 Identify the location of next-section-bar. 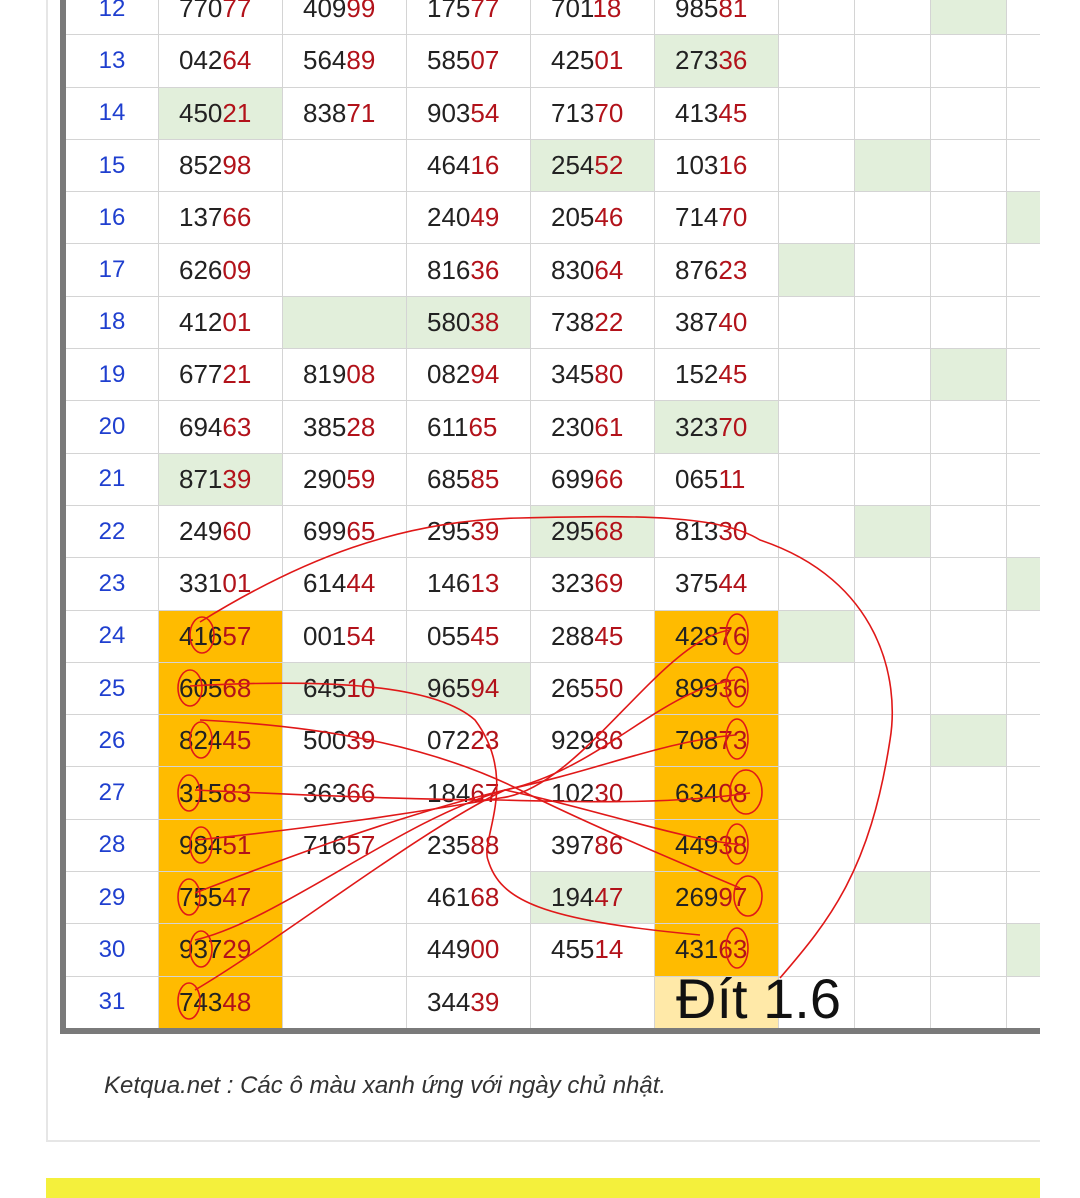
(543, 1188).